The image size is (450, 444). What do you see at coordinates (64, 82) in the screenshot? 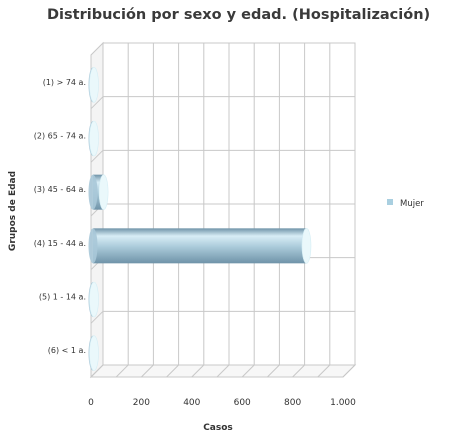
I see `category-label: (1) > 74 a.` at bounding box center [64, 82].